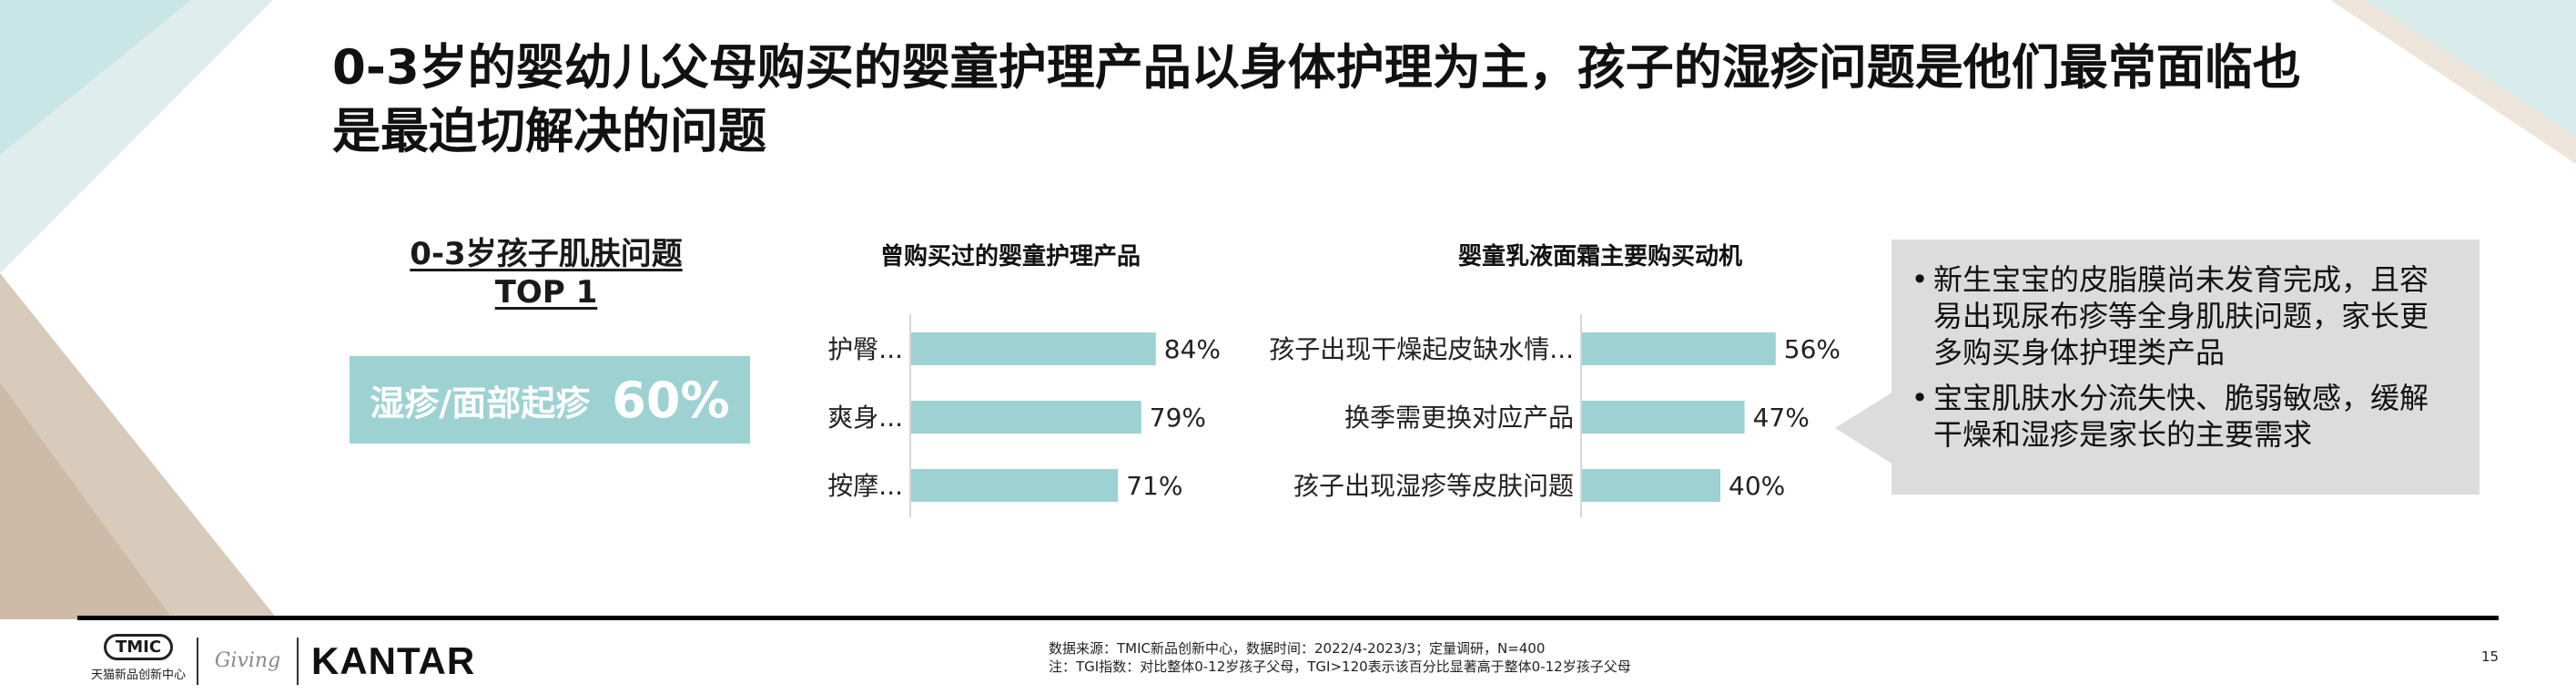  Describe the element at coordinates (1812, 349) in the screenshot. I see `value-label: 56%` at that location.